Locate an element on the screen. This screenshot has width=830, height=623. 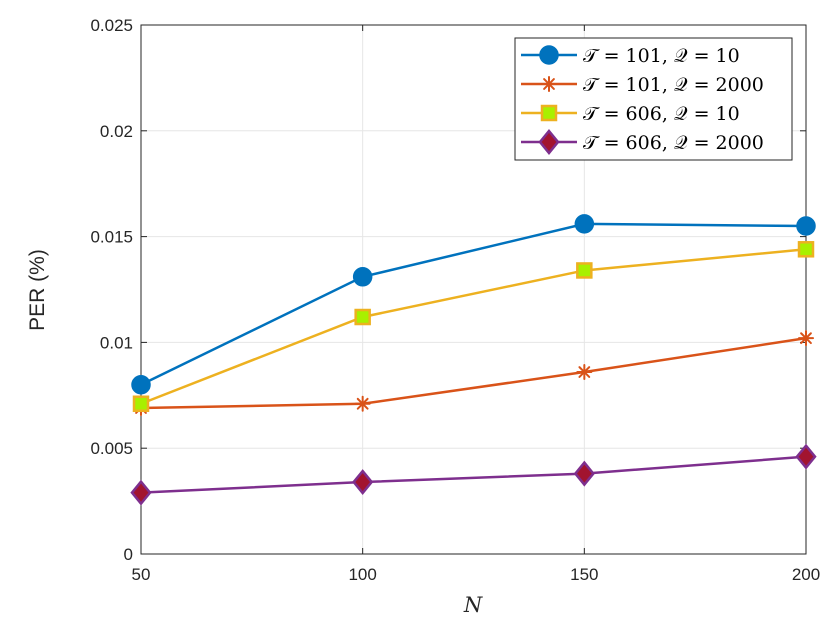
x-axis-label: N is located at coordinates (473, 605).